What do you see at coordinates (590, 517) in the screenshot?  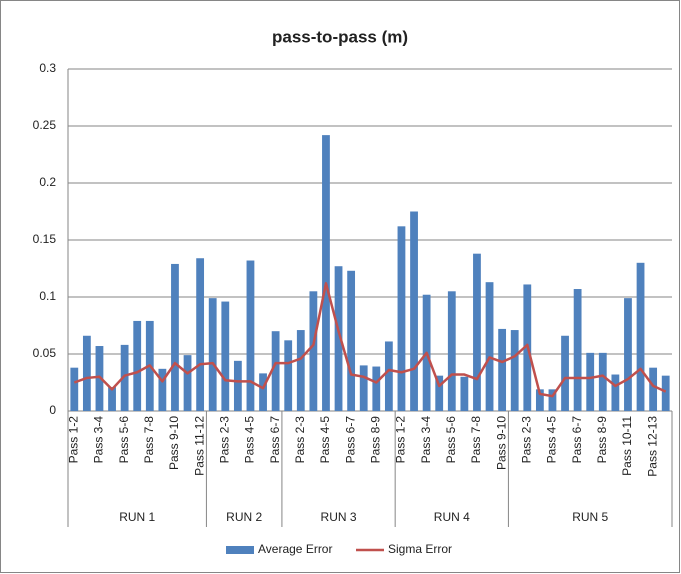 I see `group-label: RUN 5` at bounding box center [590, 517].